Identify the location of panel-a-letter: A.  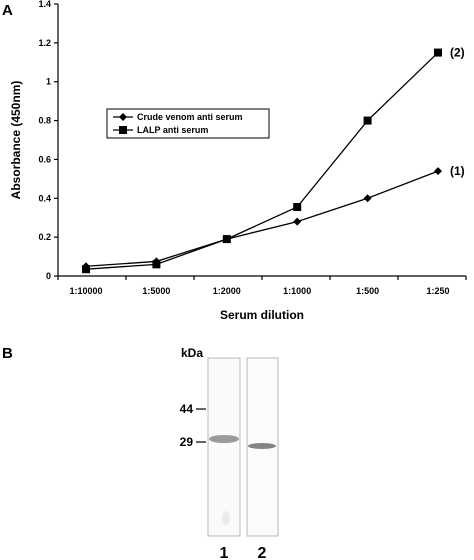
(7, 10).